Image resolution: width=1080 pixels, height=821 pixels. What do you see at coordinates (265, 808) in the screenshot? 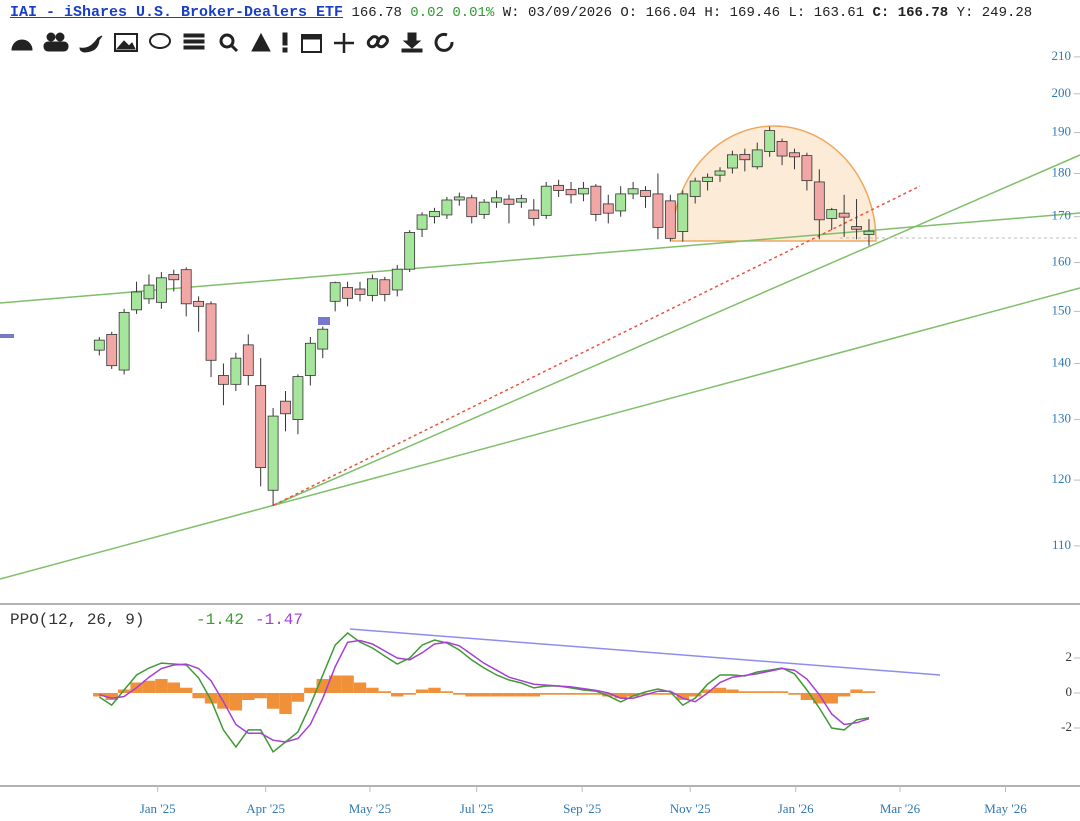
I see `x-tick-label: Apr '25` at bounding box center [265, 808].